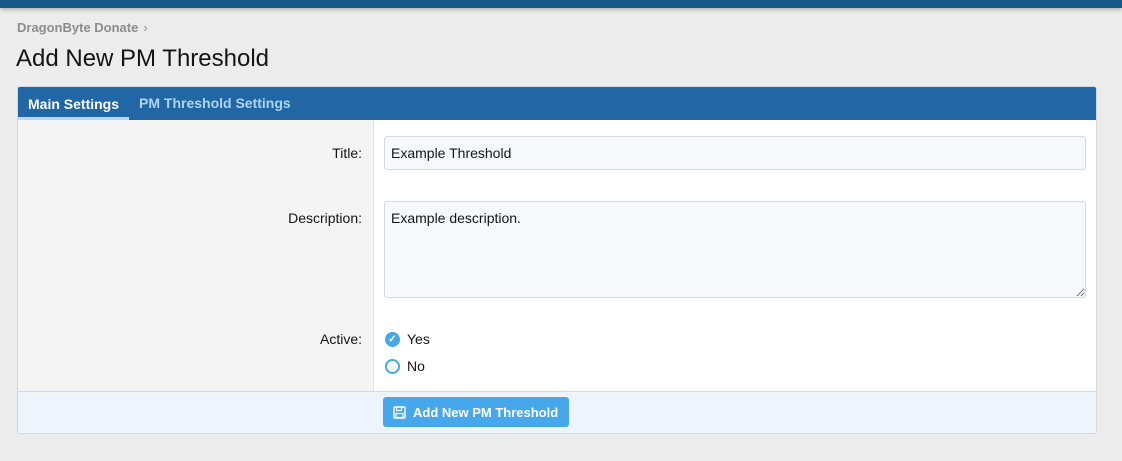  Describe the element at coordinates (561, 4) in the screenshot. I see `top-bar` at that location.